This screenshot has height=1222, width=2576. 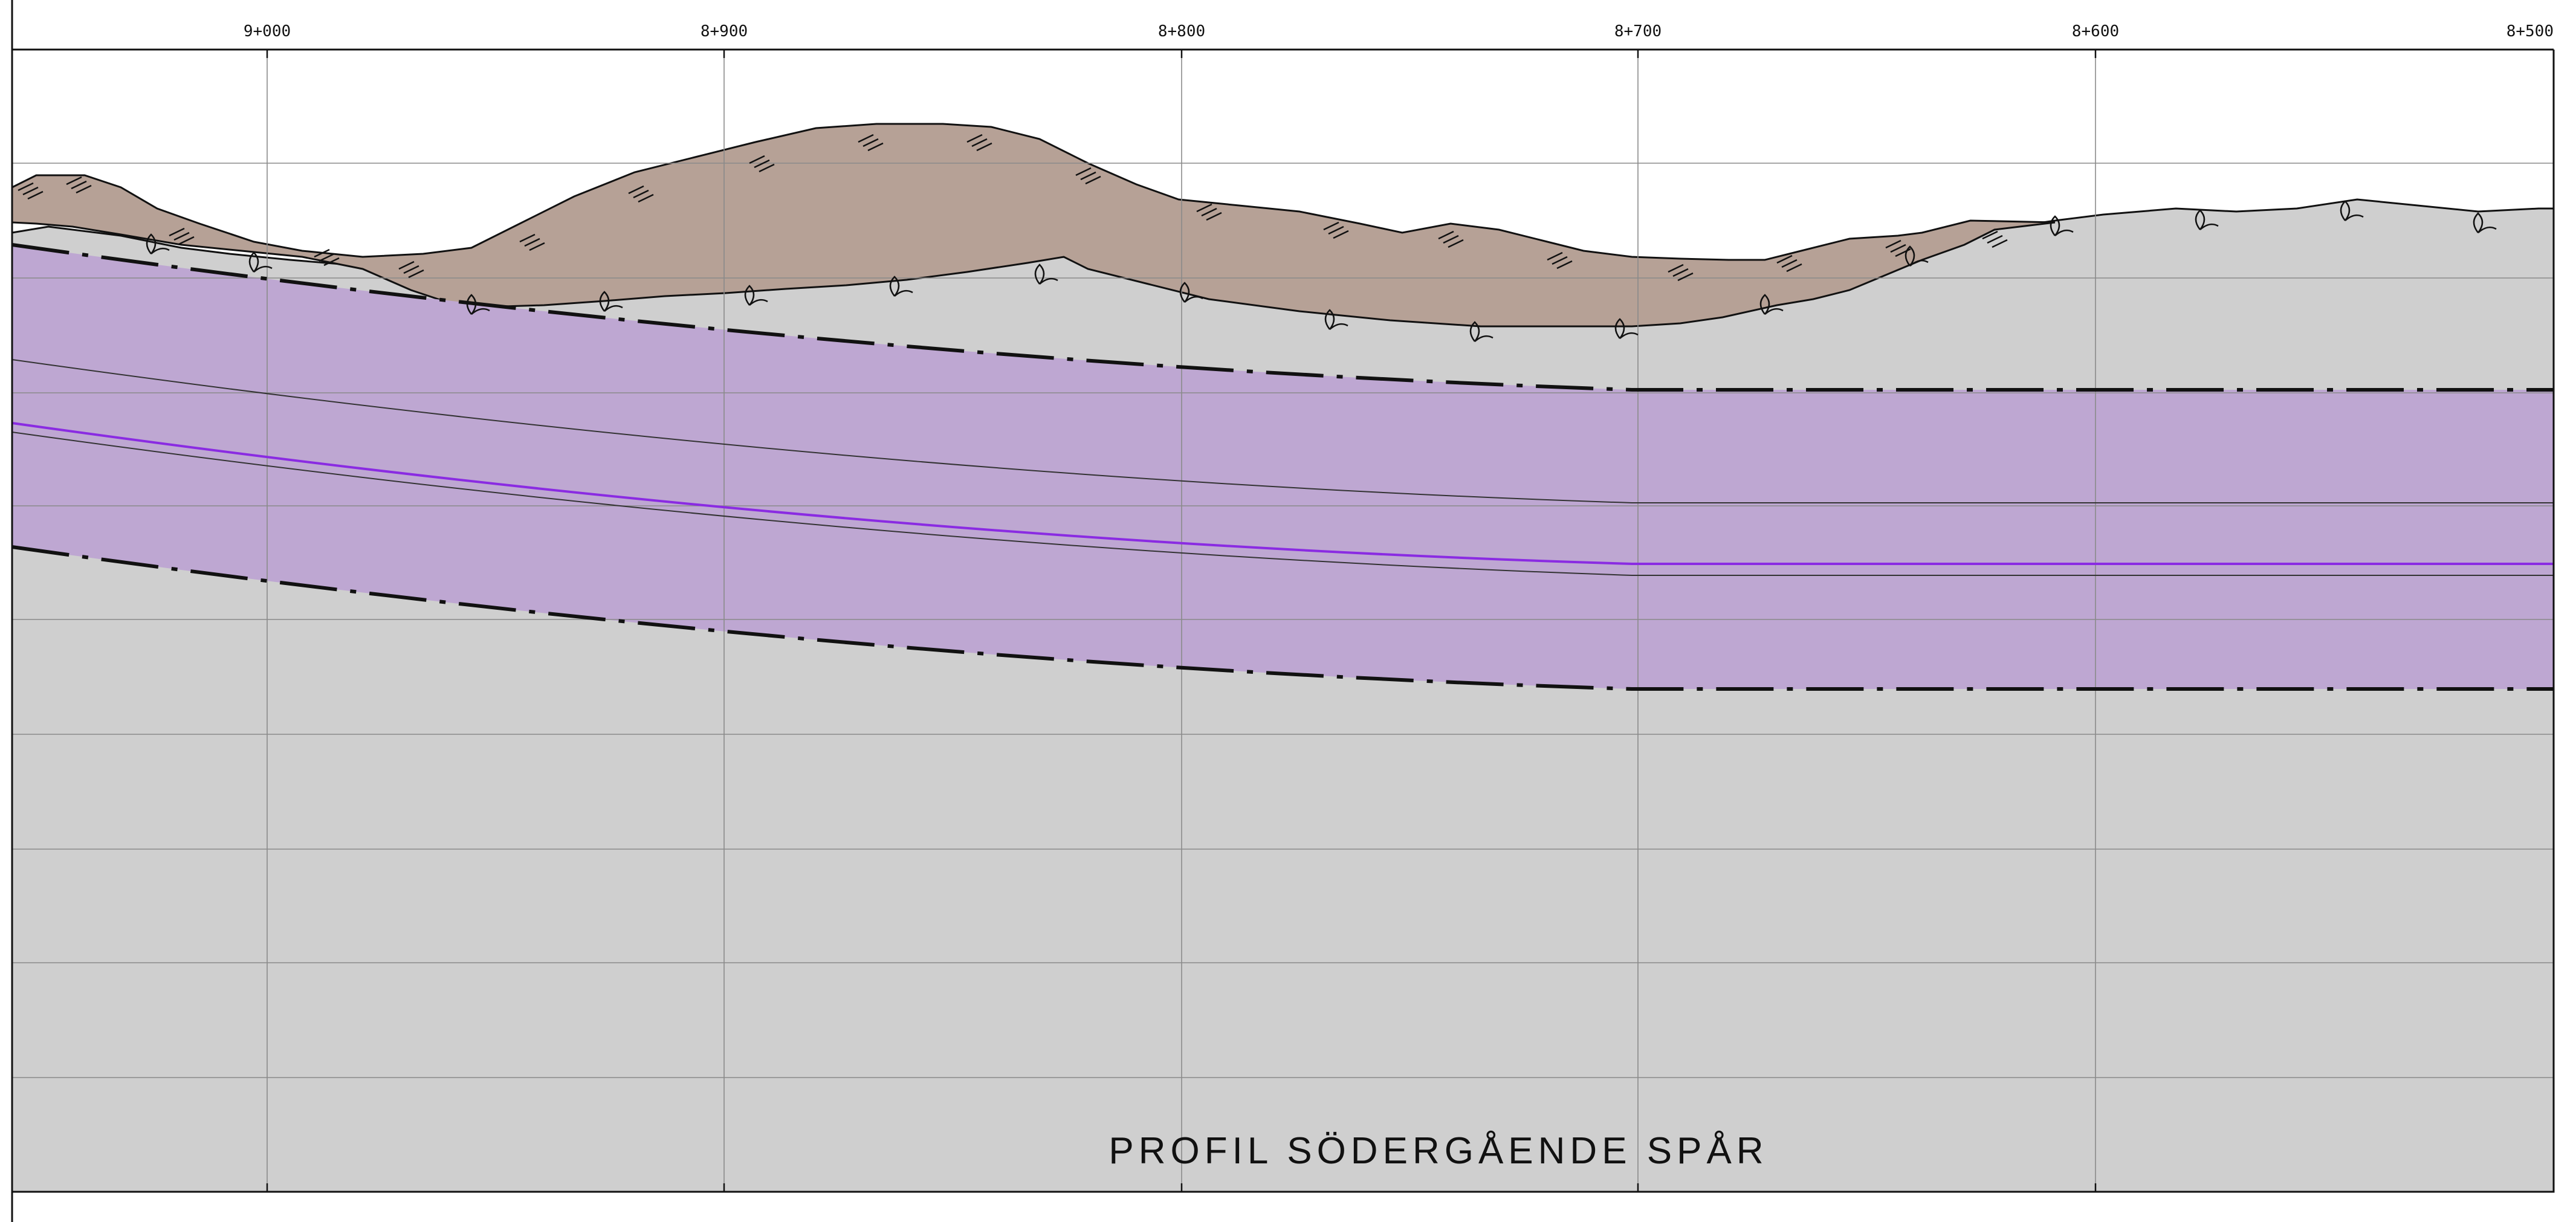 I want to click on fill-soil-area, so click(x=1033, y=225).